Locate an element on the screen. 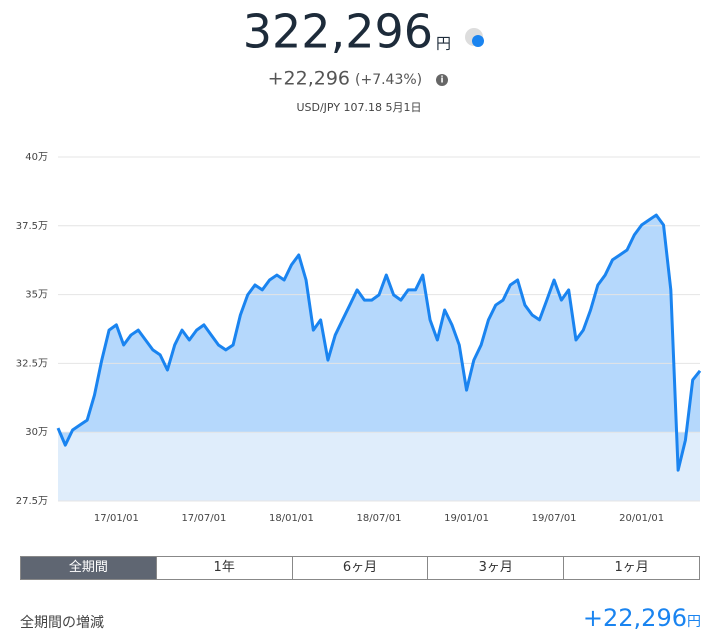 This screenshot has width=723, height=643. period-tab: 6ヶ月 is located at coordinates (359, 568).